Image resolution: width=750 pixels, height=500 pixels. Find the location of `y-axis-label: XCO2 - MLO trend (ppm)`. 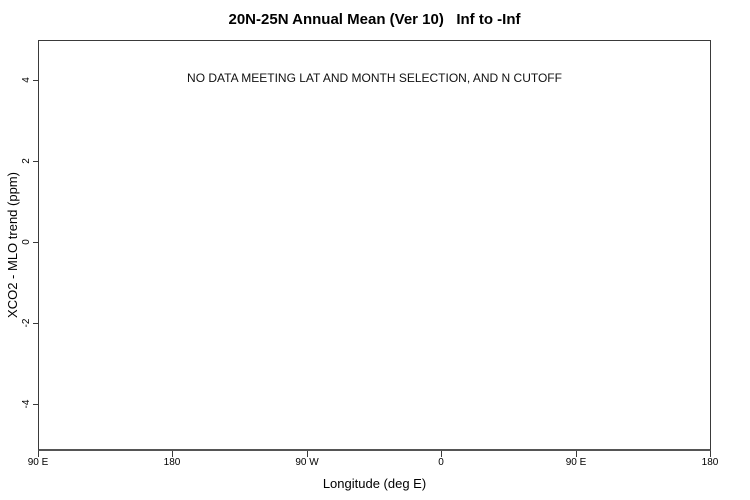

y-axis-label: XCO2 - MLO trend (ppm) is located at coordinates (12, 245).